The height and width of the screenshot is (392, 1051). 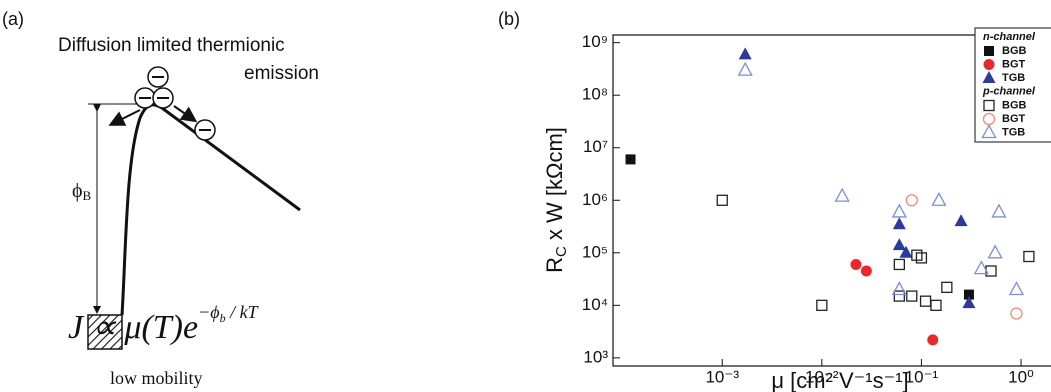 What do you see at coordinates (722, 376) in the screenshot?
I see `x-tick-label: 10⁻³` at bounding box center [722, 376].